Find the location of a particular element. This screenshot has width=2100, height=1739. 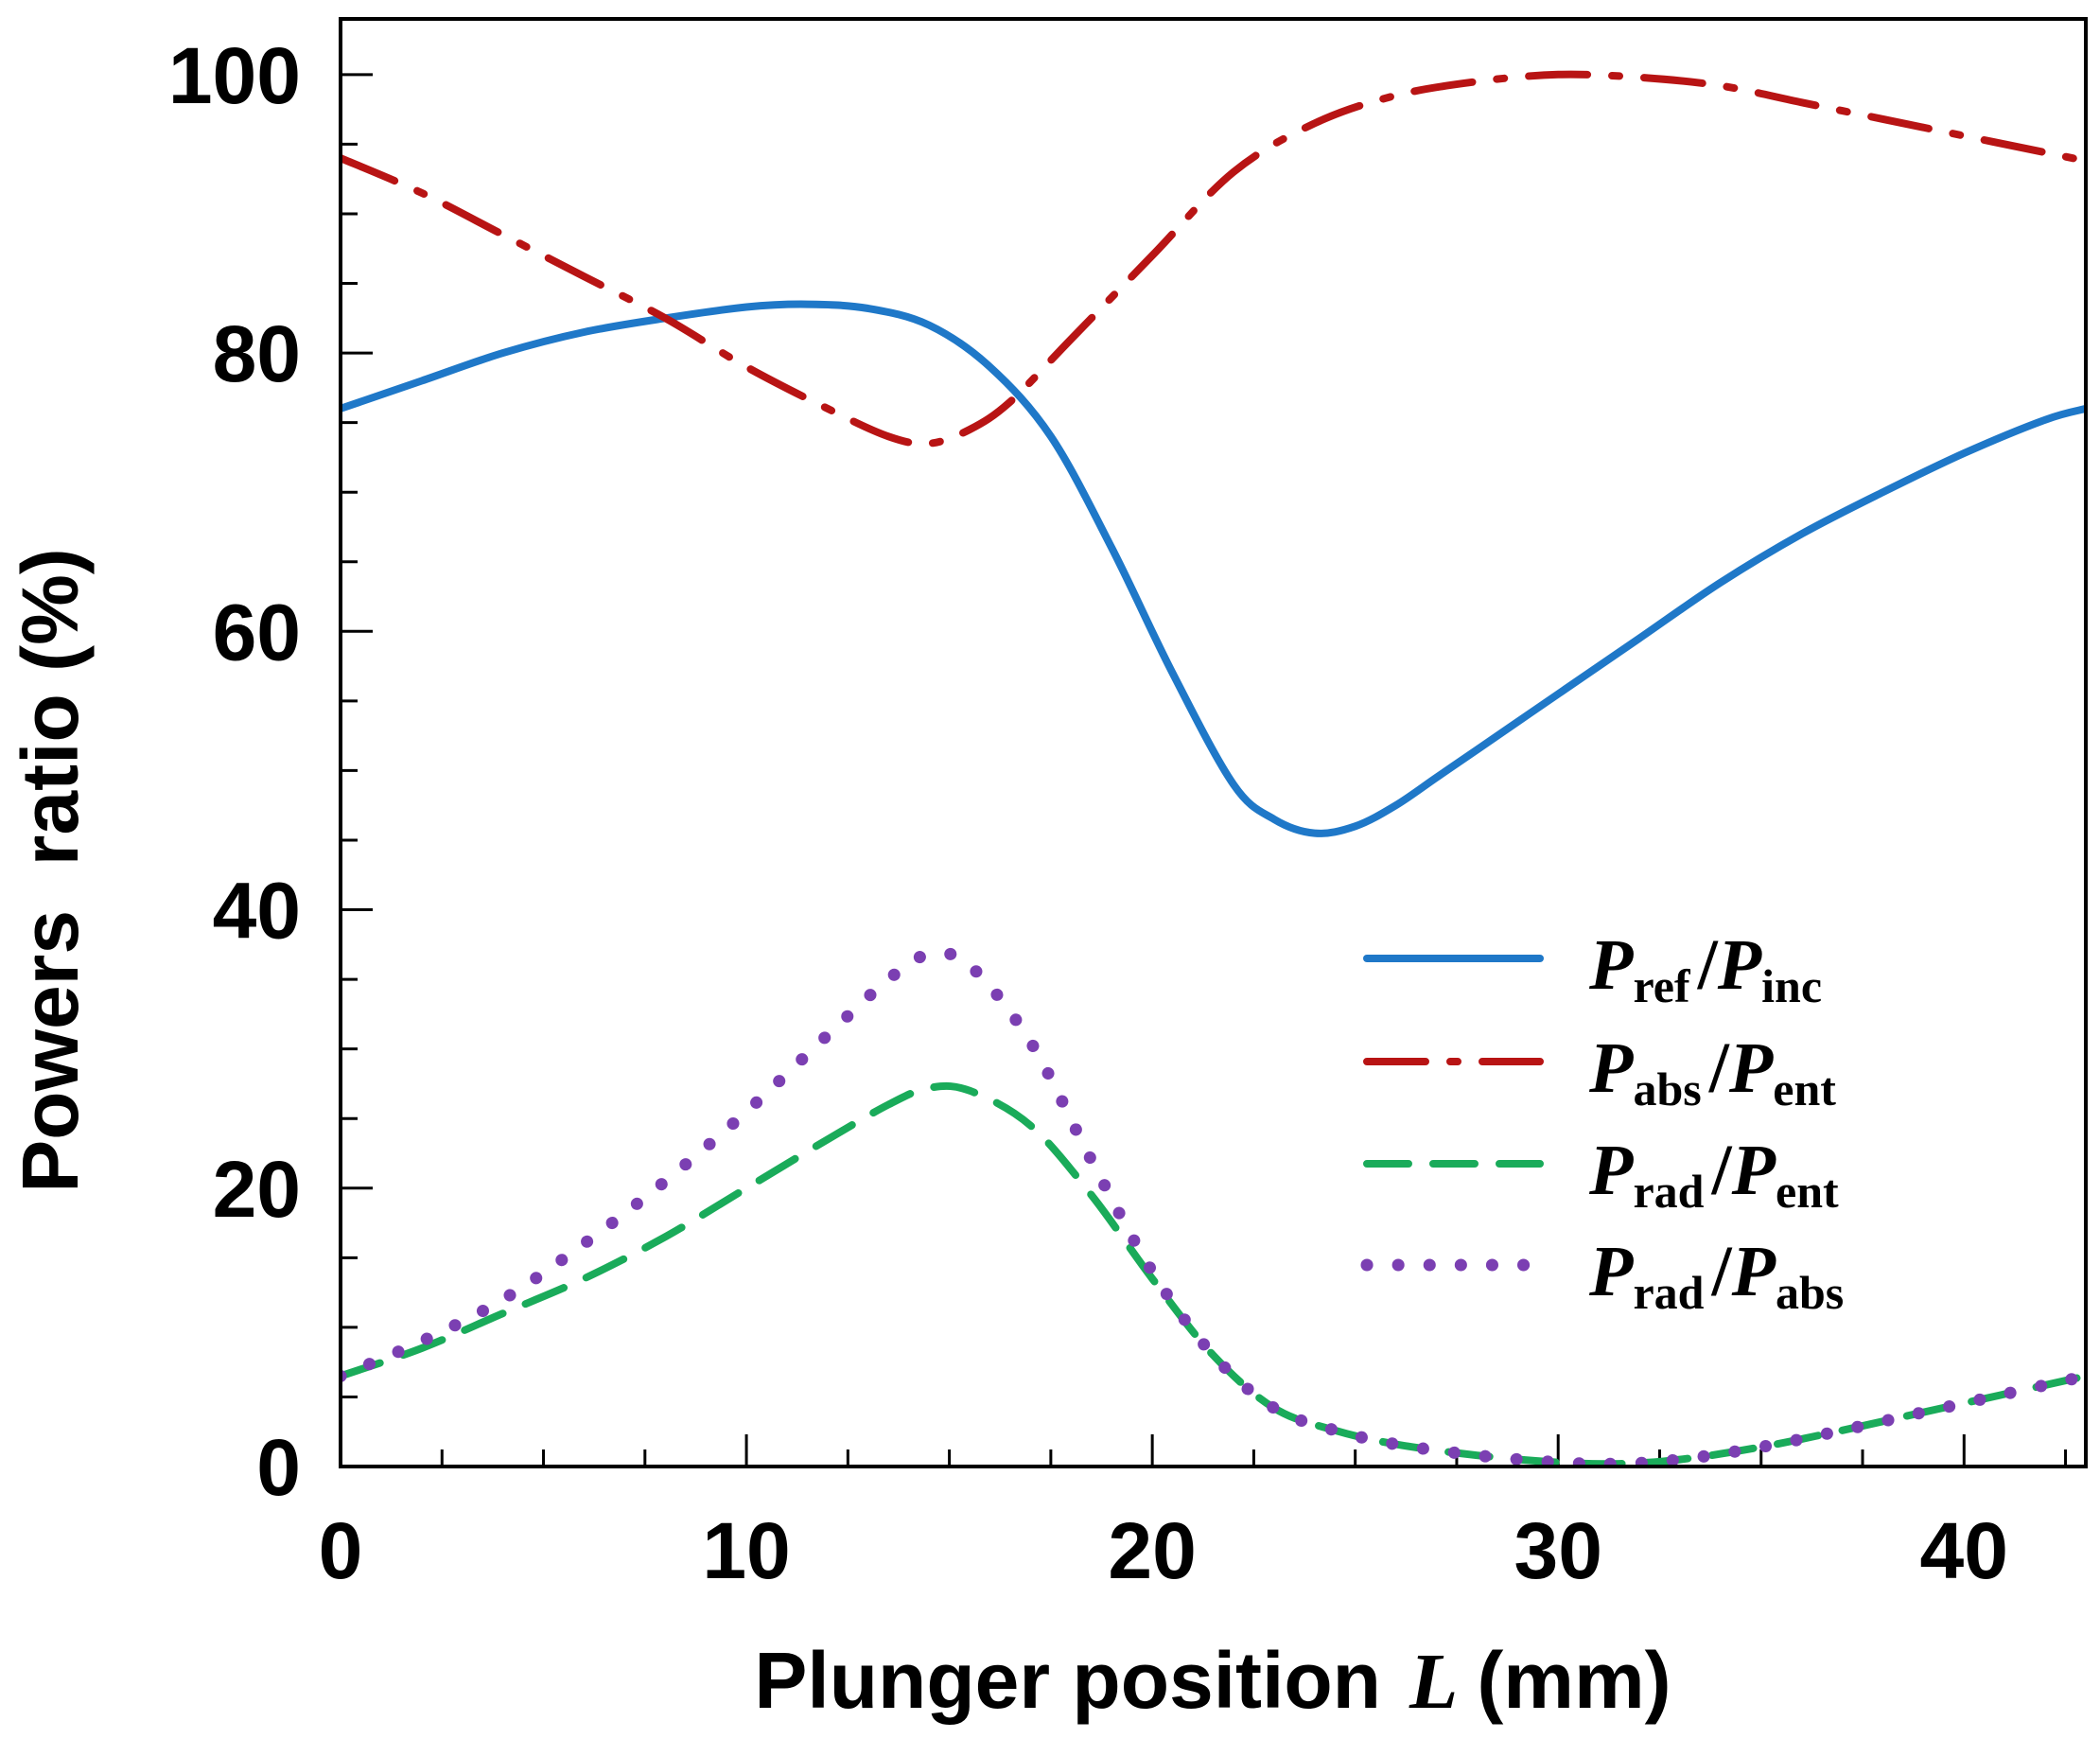

y-tick-label: 60 is located at coordinates (257, 632).